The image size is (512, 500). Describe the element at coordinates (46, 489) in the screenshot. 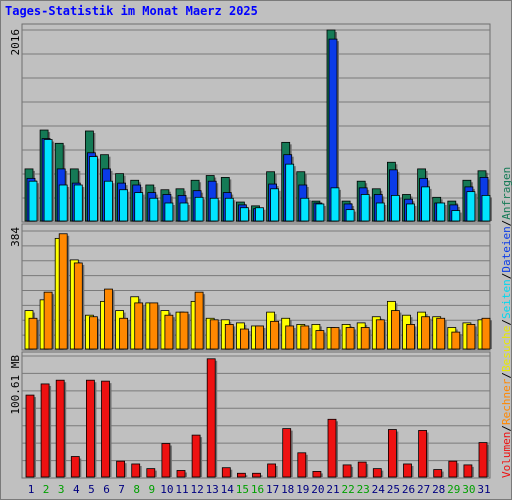

I see `x-tick-label-day-2: 2` at that location.